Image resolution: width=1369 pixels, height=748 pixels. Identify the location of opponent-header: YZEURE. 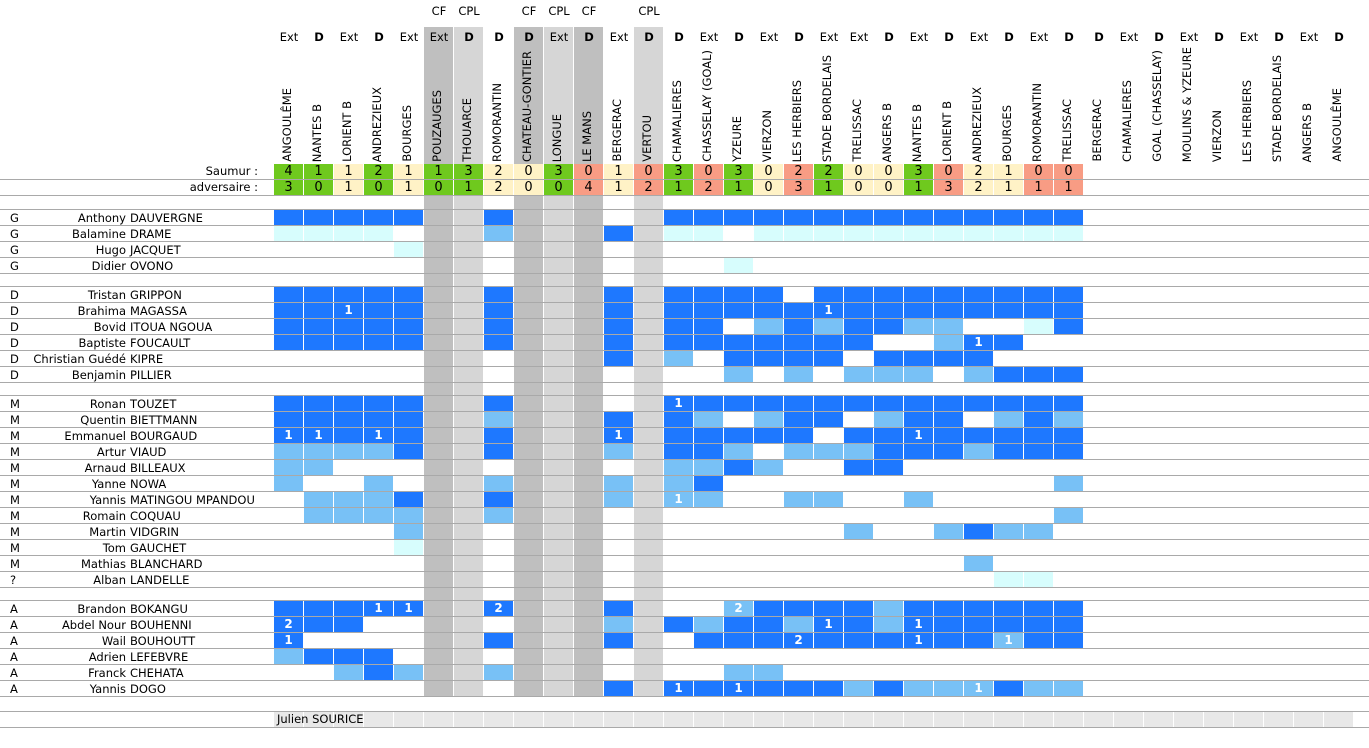
(739, 104).